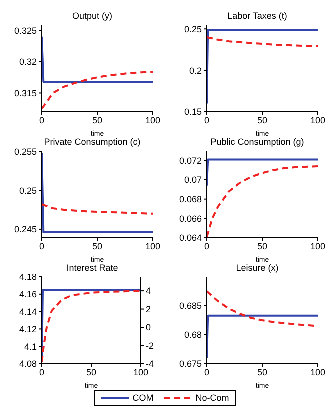 The height and width of the screenshot is (414, 330). Describe the element at coordinates (190, 199) in the screenshot. I see `y-tick-label: 0.068` at that location.